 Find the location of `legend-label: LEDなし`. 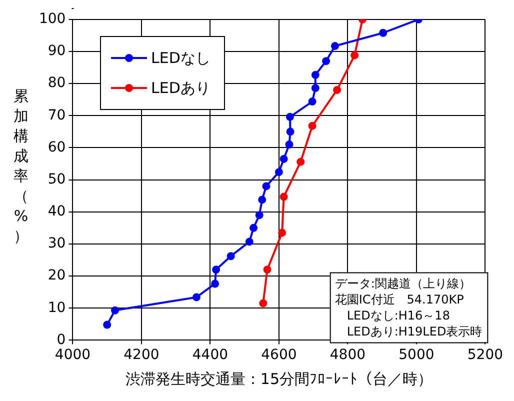

legend-label: LEDなし is located at coordinates (180, 58).